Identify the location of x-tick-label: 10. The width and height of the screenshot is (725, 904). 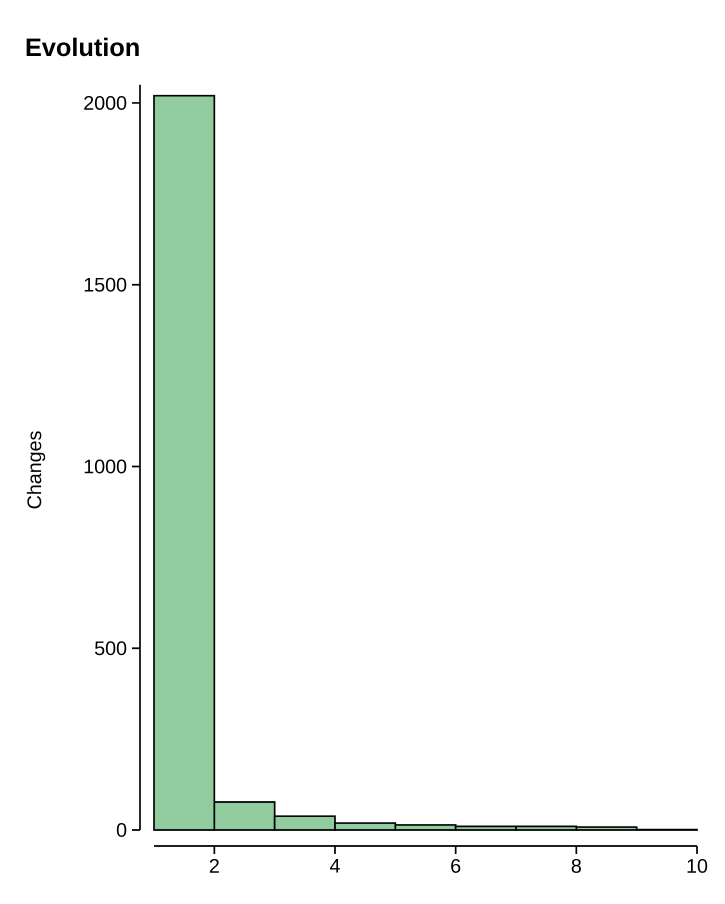
(698, 865).